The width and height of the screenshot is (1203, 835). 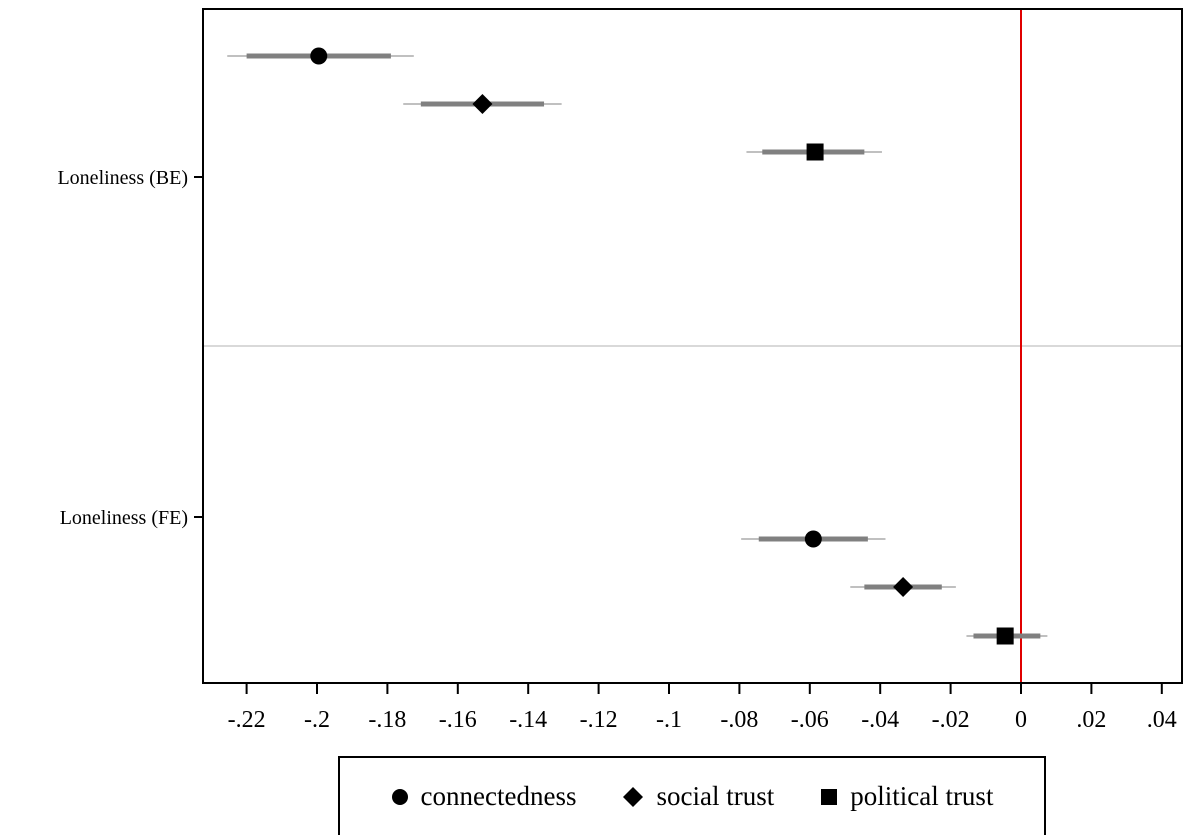 What do you see at coordinates (829, 796) in the screenshot?
I see `square-marker-icon` at bounding box center [829, 796].